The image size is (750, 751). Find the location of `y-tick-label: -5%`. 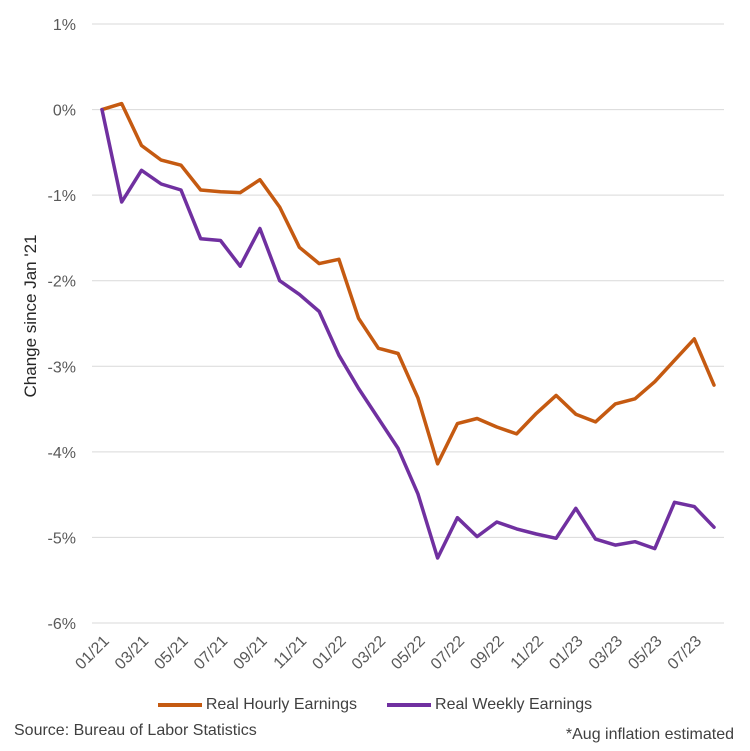

y-tick-label: -5% is located at coordinates (62, 538).